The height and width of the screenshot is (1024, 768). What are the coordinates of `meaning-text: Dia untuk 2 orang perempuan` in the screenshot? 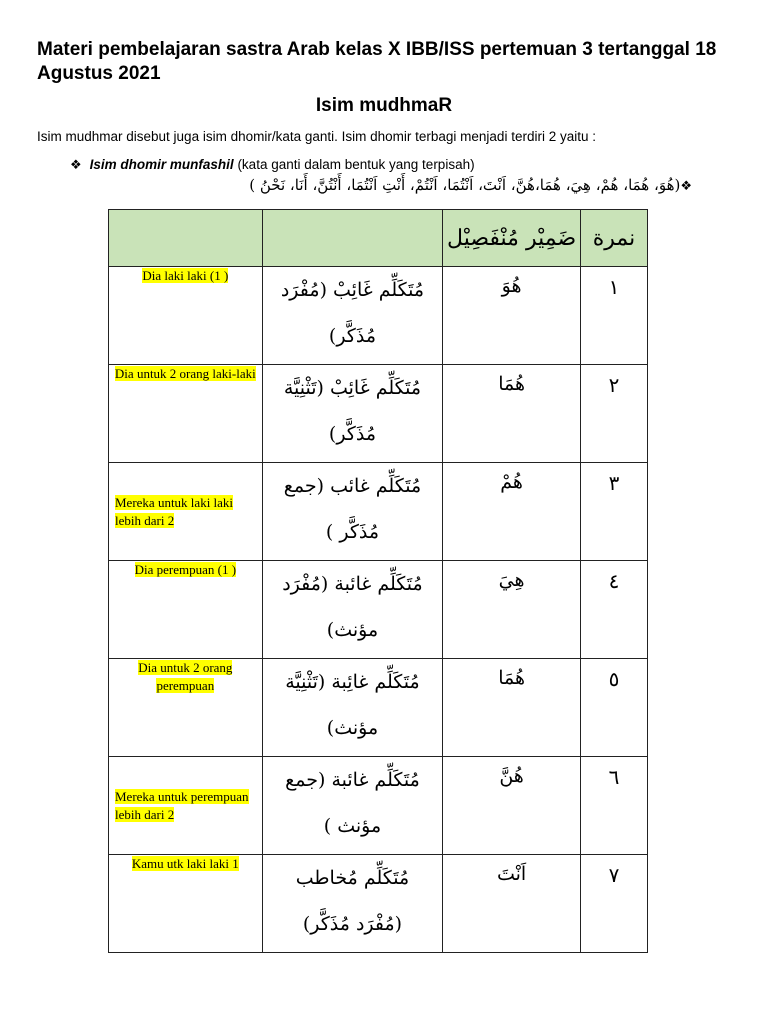 It's located at (185, 676).